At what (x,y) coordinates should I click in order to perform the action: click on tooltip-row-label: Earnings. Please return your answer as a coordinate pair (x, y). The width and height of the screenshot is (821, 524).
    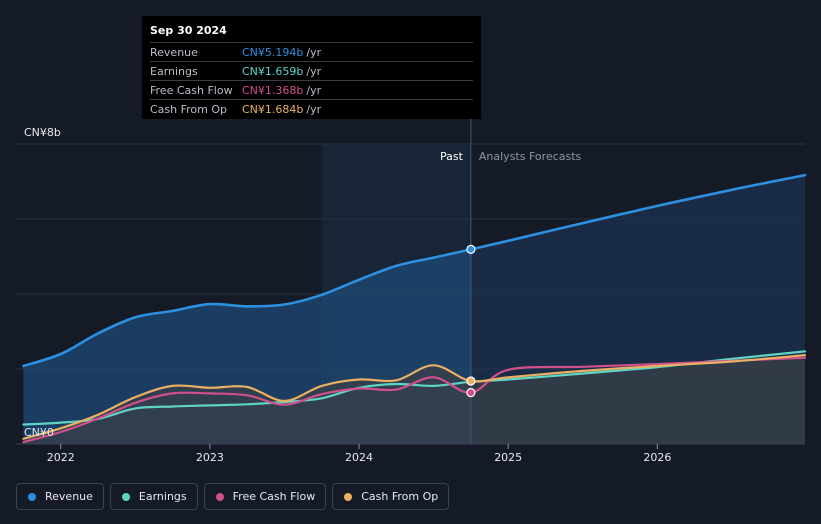
    Looking at the image, I should click on (174, 71).